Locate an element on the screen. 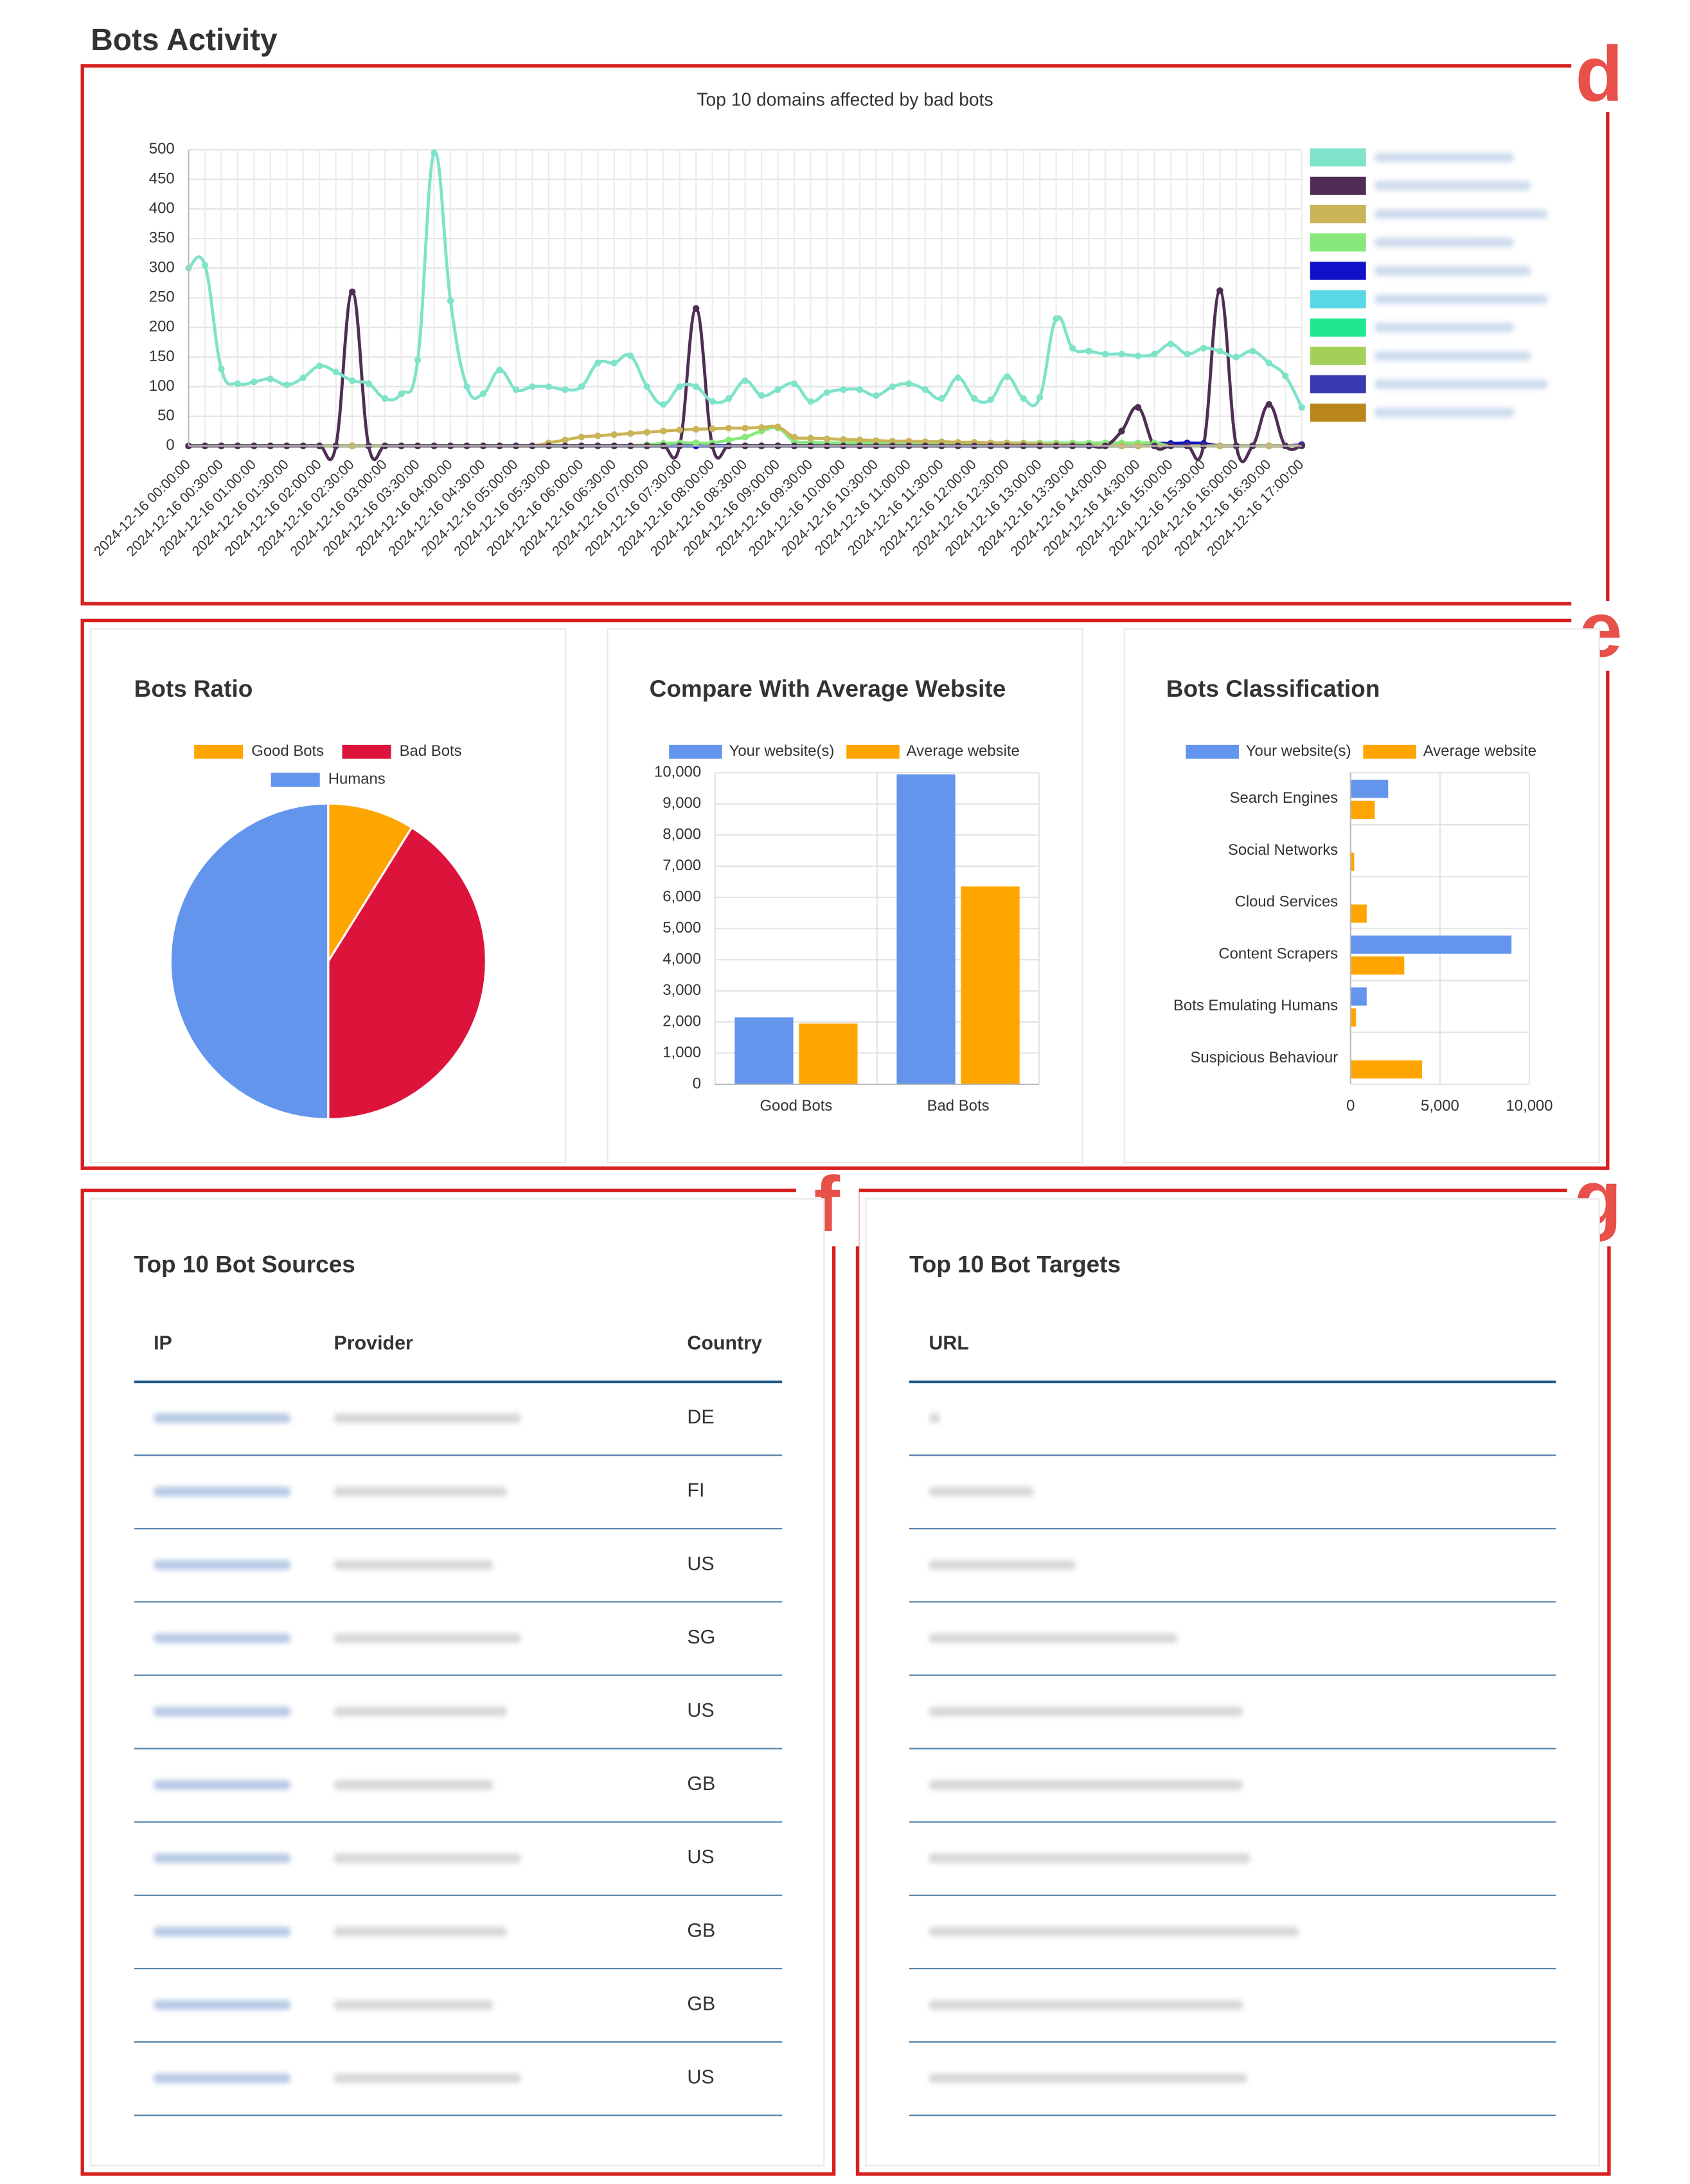 The height and width of the screenshot is (2184, 1690). y-tick-label: 250 is located at coordinates (162, 297).